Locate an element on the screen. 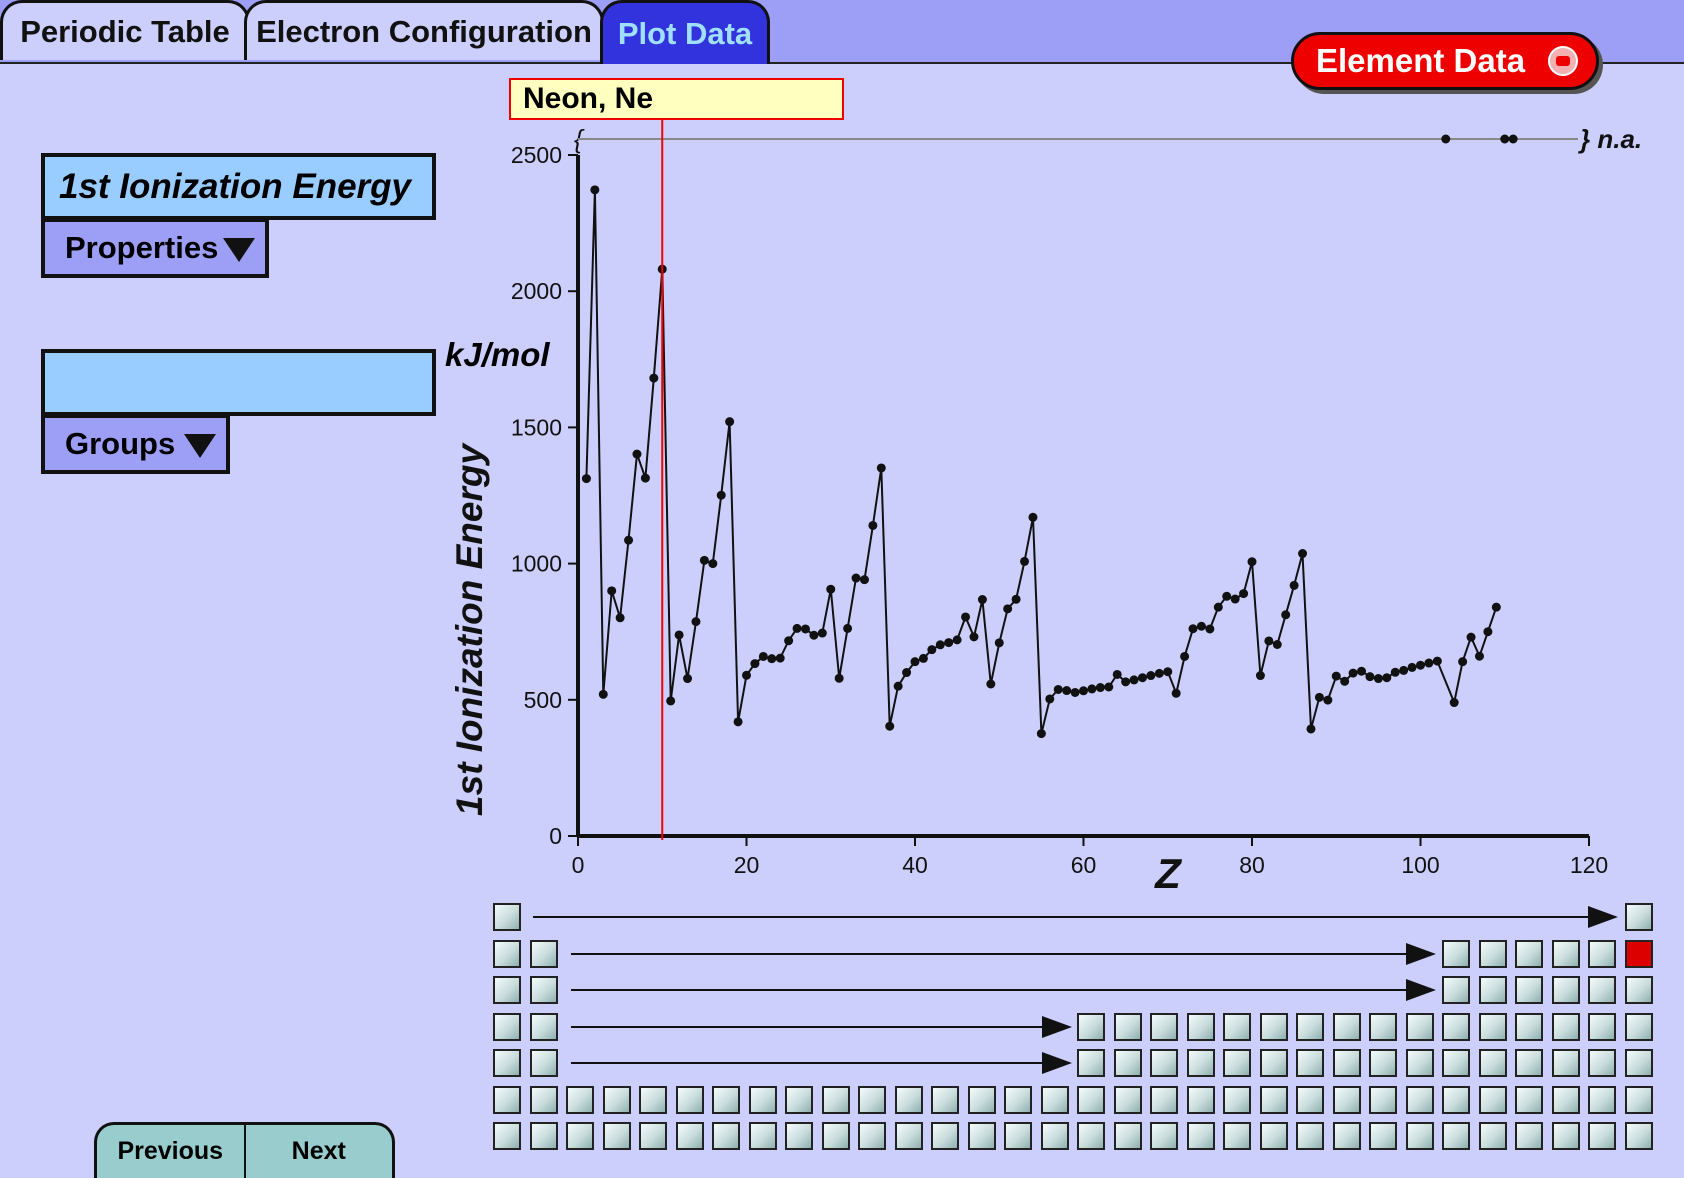  tab-plot-data: Plot Data is located at coordinates (685, 32).